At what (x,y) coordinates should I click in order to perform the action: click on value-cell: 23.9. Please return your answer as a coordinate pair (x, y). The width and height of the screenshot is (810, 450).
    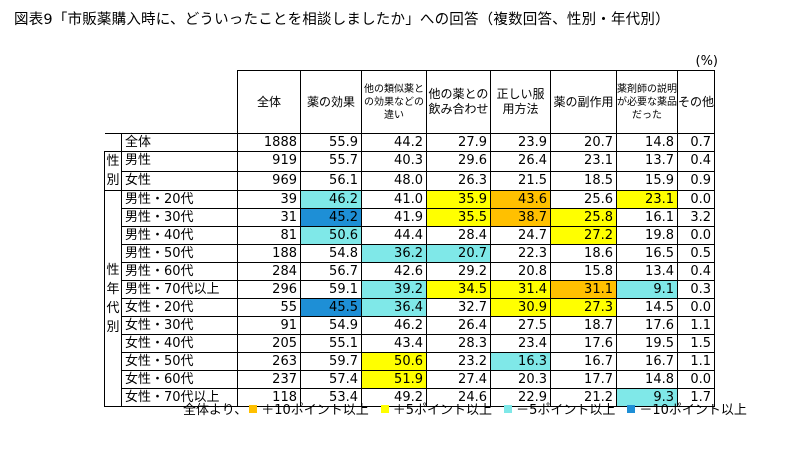
    Looking at the image, I should click on (520, 142).